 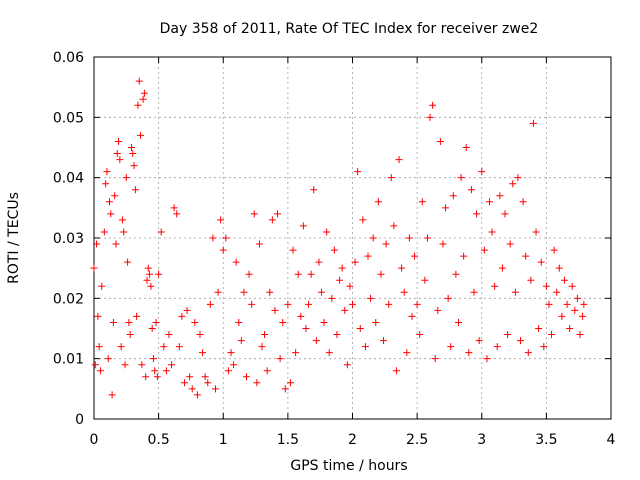 I want to click on x-tick-label: 4, so click(x=611, y=440).